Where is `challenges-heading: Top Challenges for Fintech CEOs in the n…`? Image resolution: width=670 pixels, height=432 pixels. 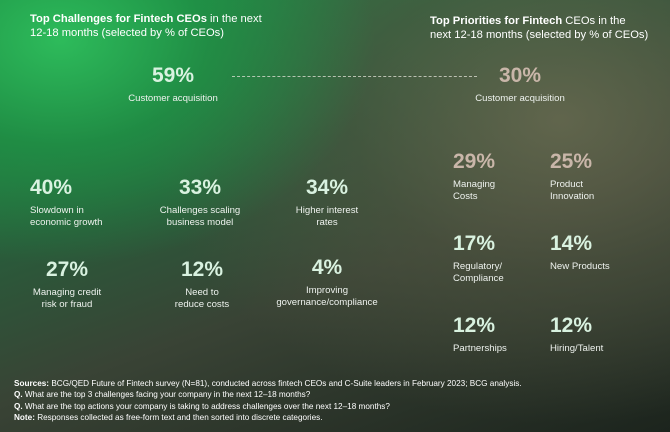 challenges-heading: Top Challenges for Fintech CEOs in the n… is located at coordinates (146, 26).